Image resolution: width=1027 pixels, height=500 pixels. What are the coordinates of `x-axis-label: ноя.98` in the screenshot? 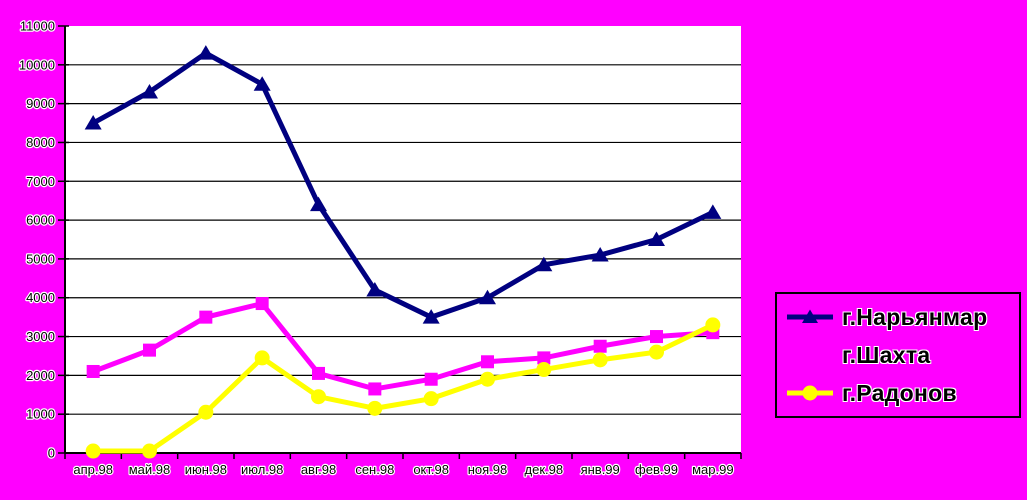 It's located at (488, 469).